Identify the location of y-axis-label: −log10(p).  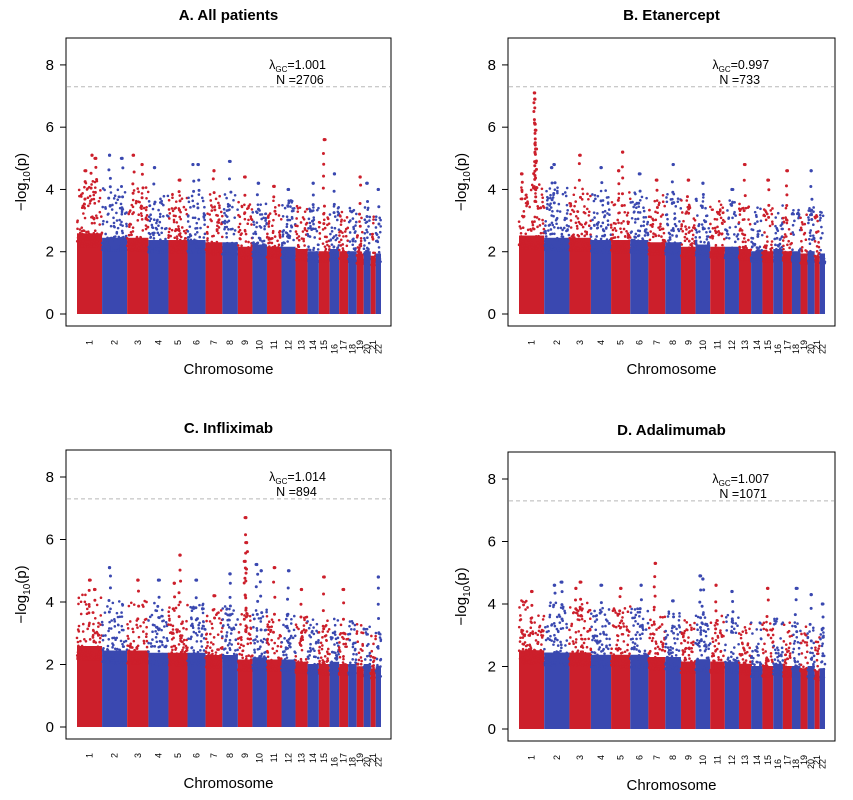
(23, 182).